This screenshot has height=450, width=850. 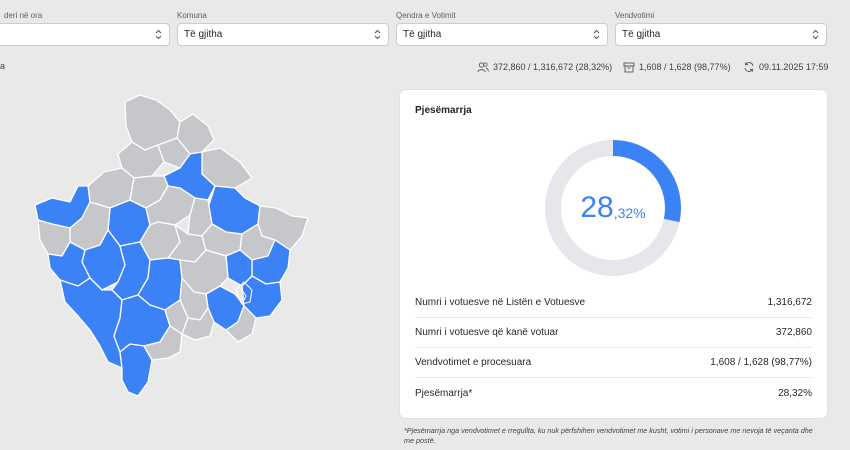 I want to click on filter-time: deri në ora, so click(x=85, y=28).